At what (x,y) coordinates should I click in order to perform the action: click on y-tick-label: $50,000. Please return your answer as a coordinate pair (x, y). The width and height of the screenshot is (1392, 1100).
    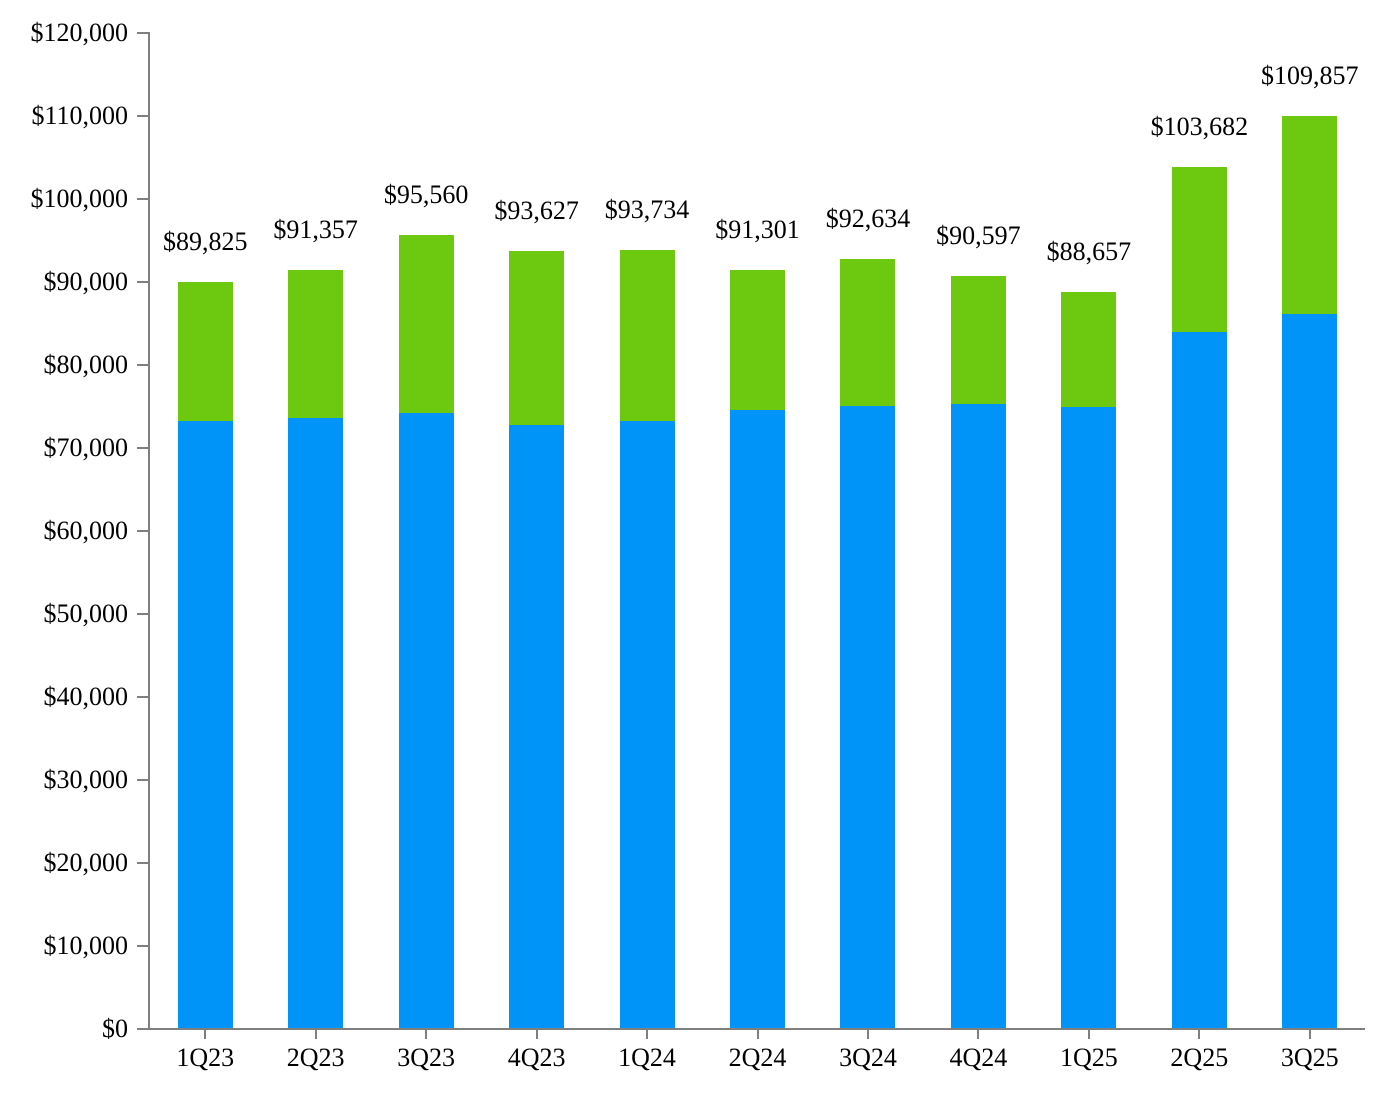
    Looking at the image, I should click on (86, 613).